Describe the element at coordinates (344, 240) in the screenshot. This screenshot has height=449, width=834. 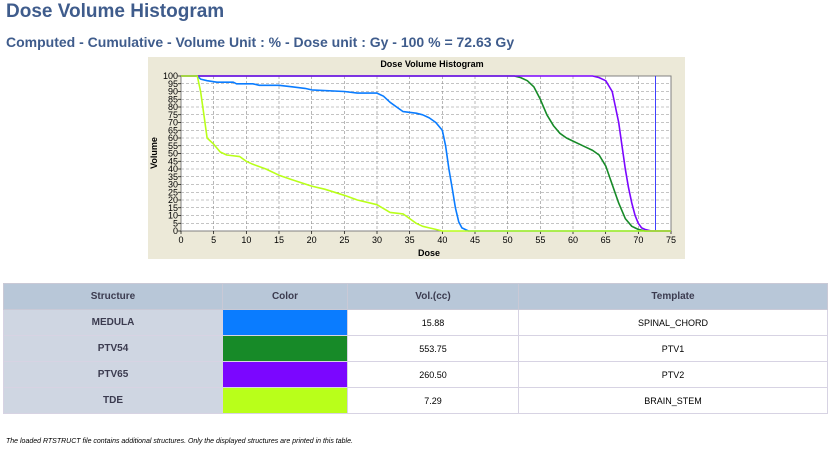
I see `x-tick-label: 25` at that location.